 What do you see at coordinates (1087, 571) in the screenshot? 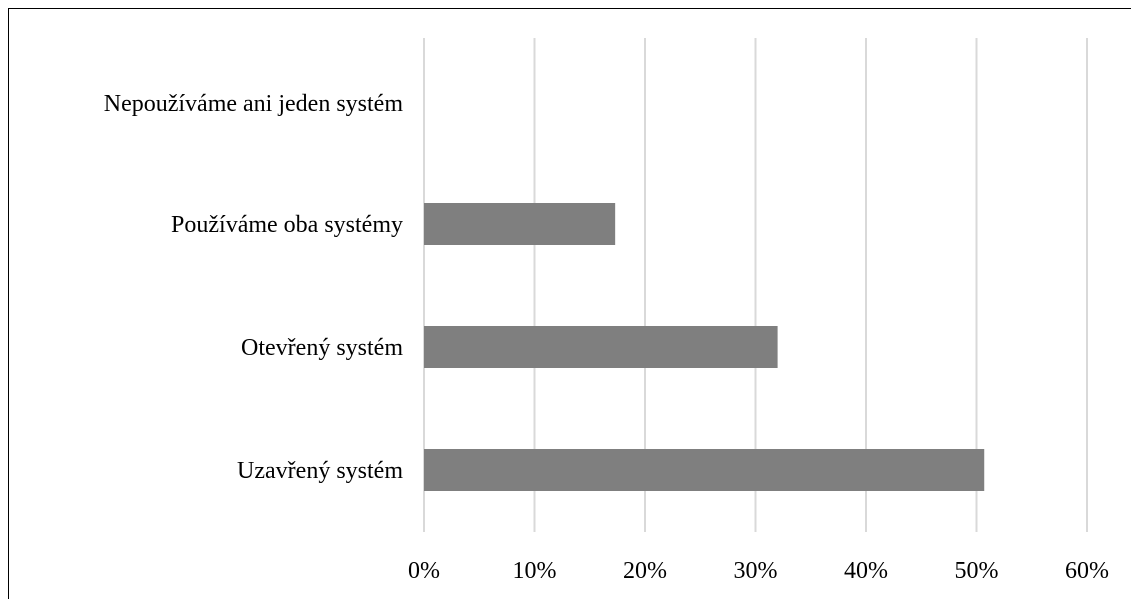
I see `tick-label-60: 60%` at bounding box center [1087, 571].